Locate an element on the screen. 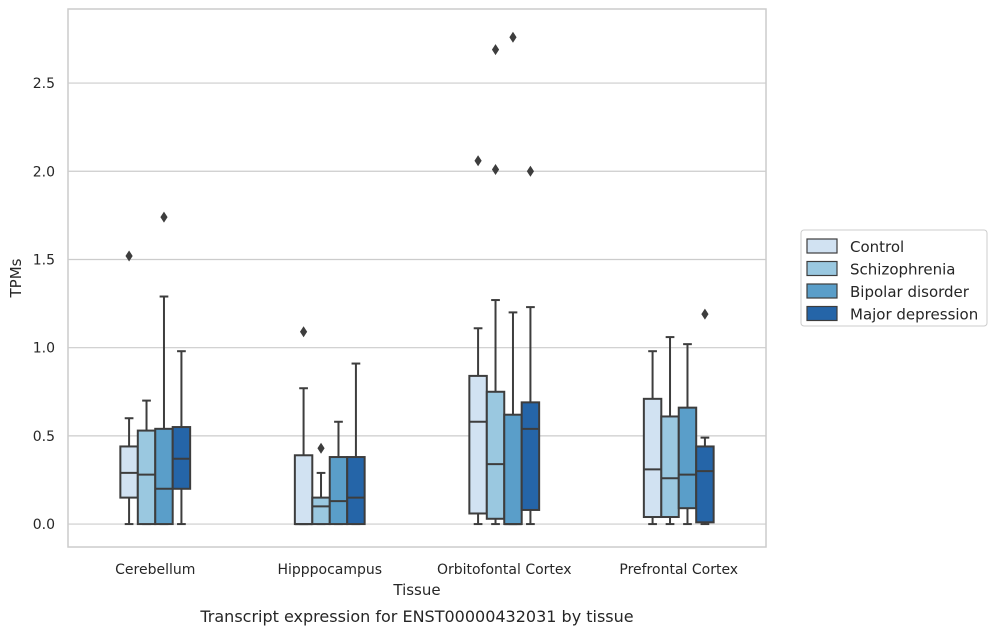  y-tick-label: 1.5 is located at coordinates (44, 260).